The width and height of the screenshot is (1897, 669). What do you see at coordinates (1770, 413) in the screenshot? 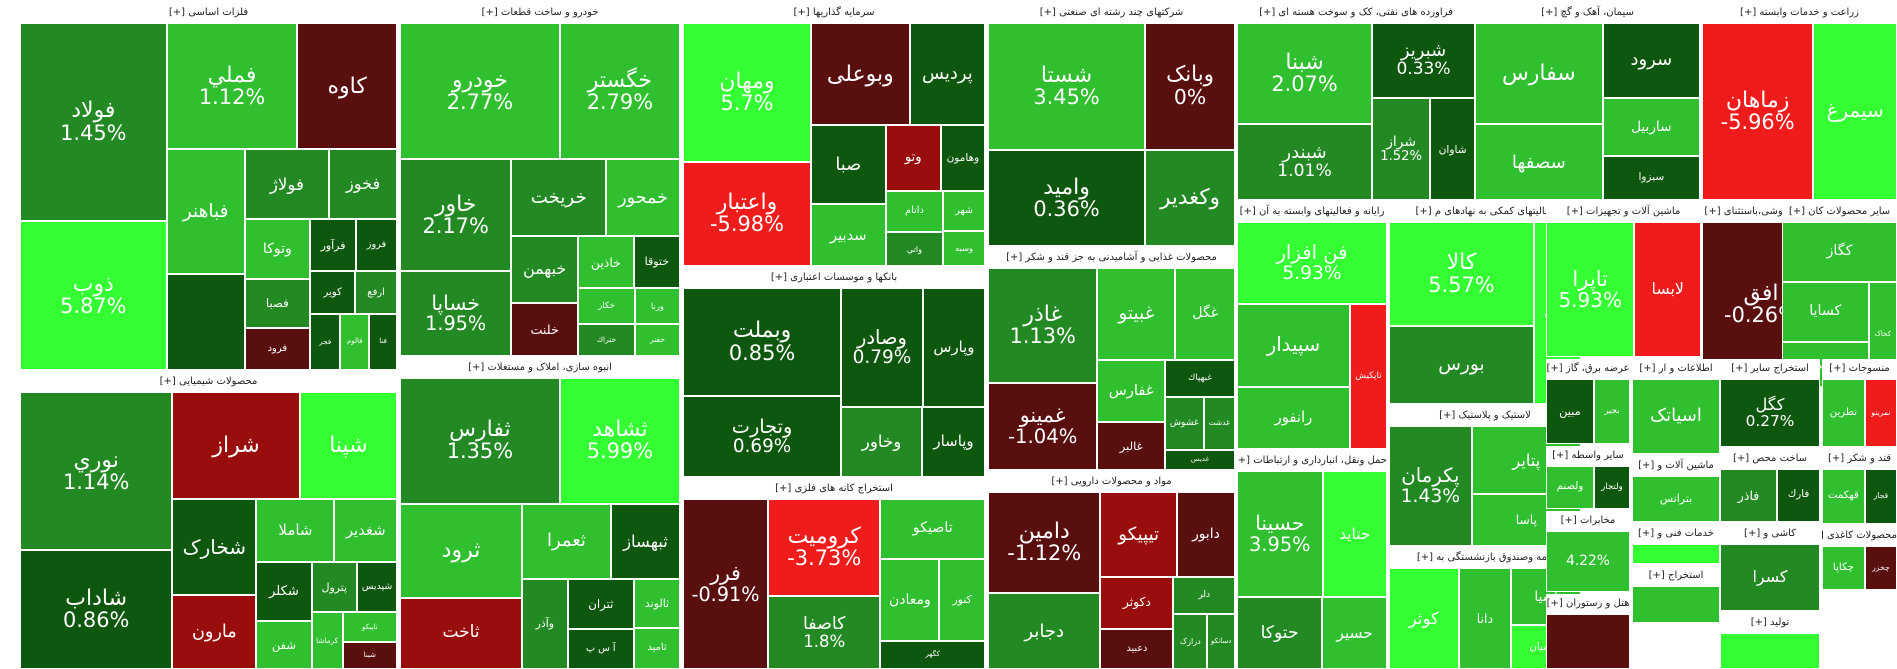
I see `stock-tile: کگل 0.27%` at bounding box center [1770, 413].